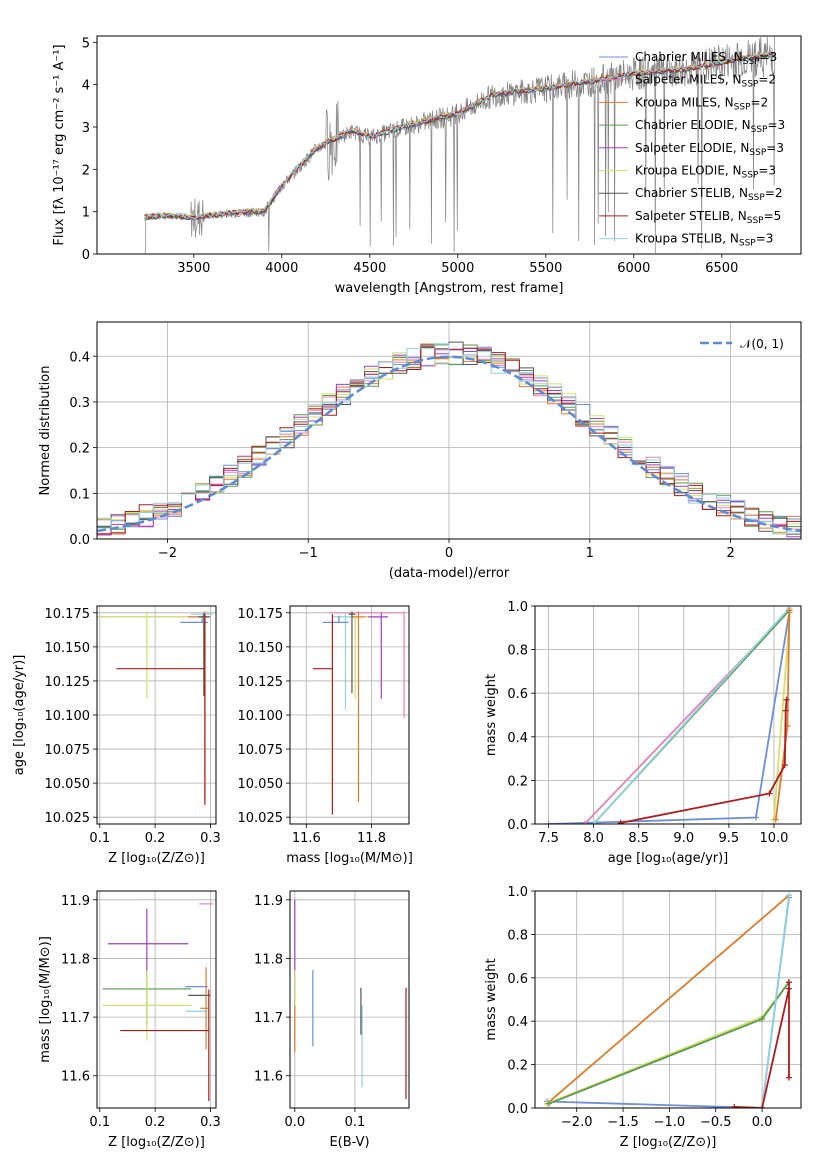  What do you see at coordinates (261, 818) in the screenshot?
I see `y-tick-label: 10.025` at bounding box center [261, 818].